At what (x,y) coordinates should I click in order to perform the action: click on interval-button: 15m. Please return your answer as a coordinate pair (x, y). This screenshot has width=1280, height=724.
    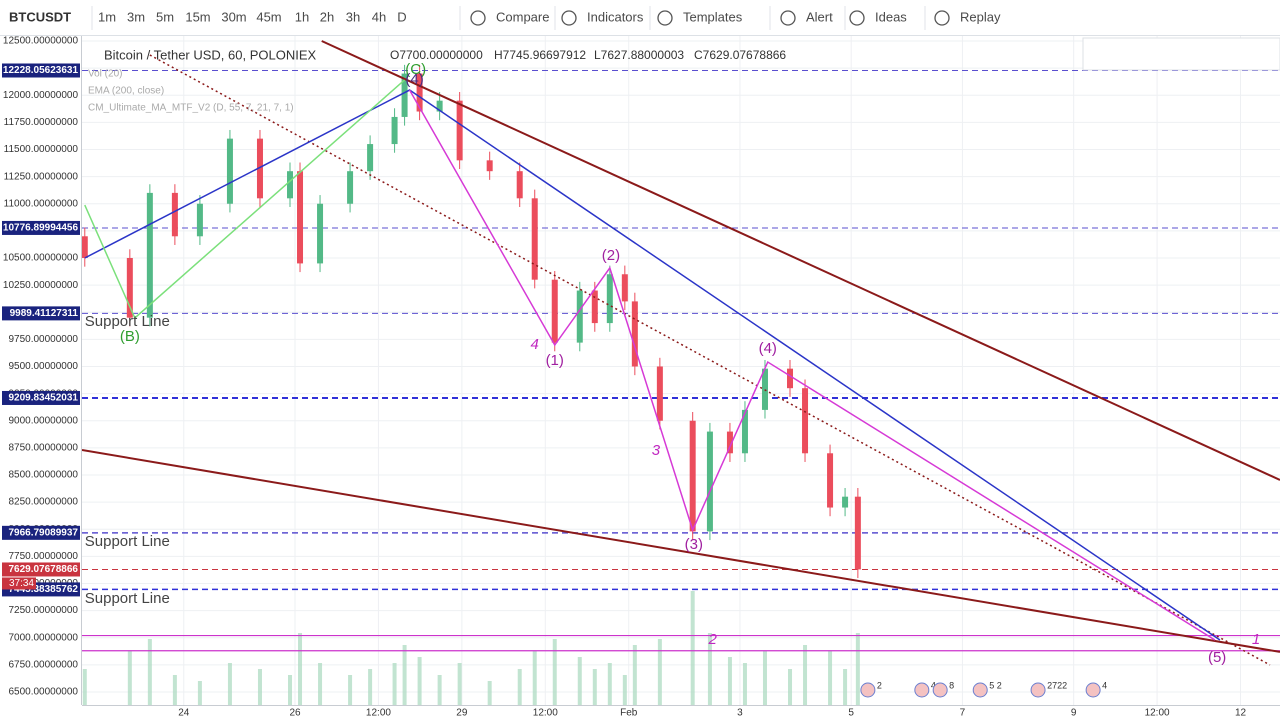
    Looking at the image, I should click on (197, 16).